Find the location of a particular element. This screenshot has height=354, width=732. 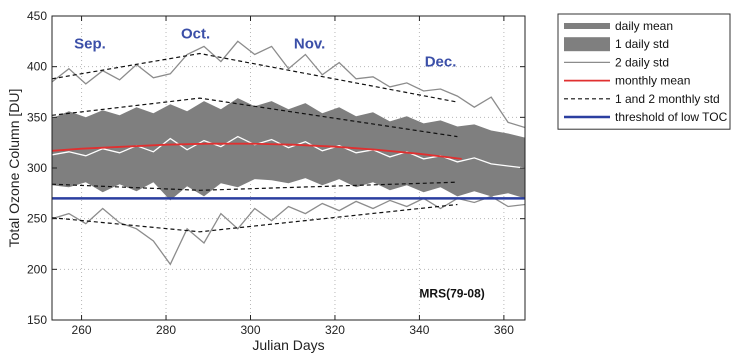

chart-annotation: MRS(79-08) is located at coordinates (451, 294).